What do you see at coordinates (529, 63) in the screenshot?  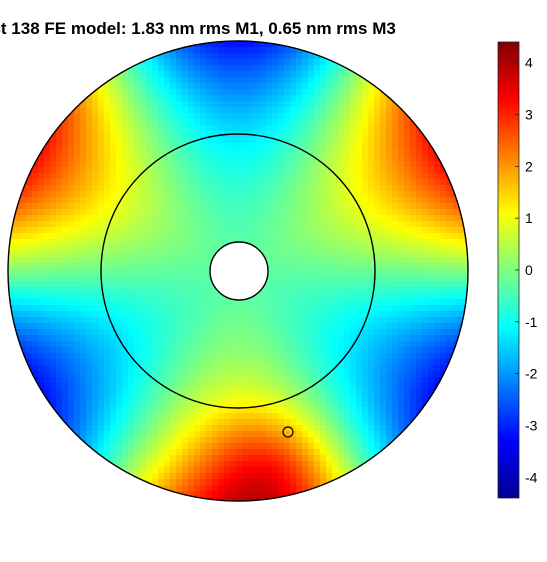 I see `colorbar-tick-label: 4` at bounding box center [529, 63].